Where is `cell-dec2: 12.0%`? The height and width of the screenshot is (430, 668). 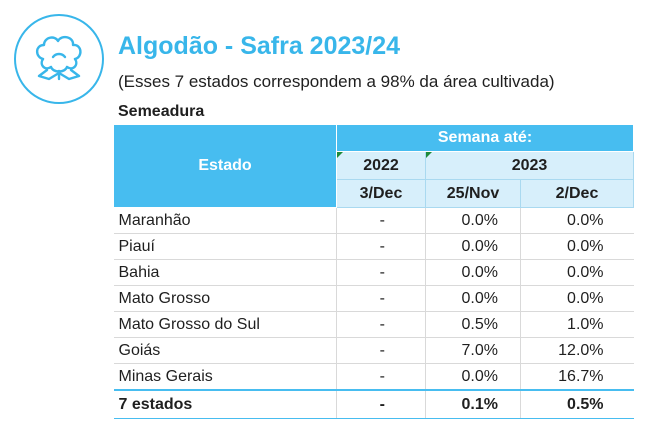 cell-dec2: 12.0% is located at coordinates (577, 350).